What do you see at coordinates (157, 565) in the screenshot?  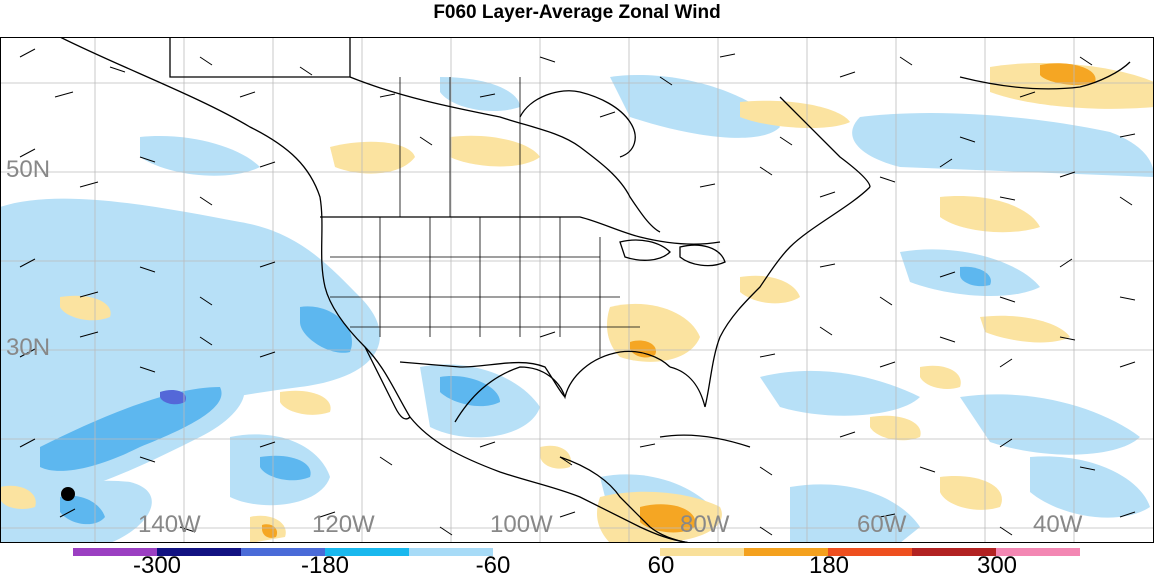 I see `colorbar-label-neg300: -300` at bounding box center [157, 565].